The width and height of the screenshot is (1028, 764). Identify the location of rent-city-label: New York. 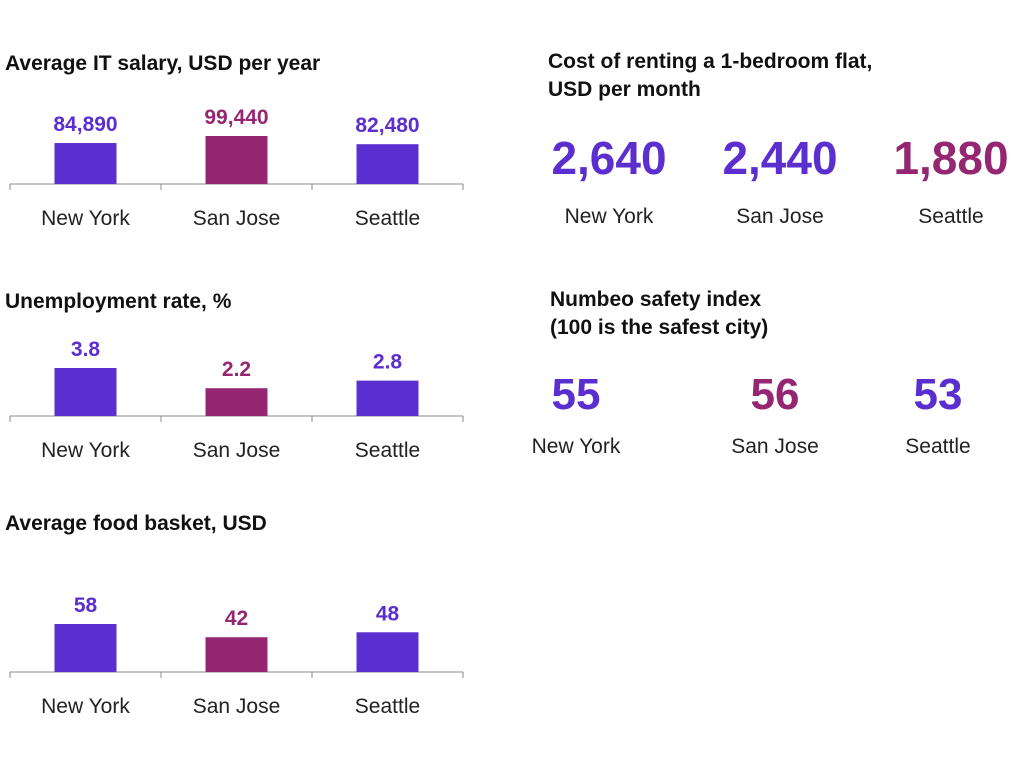
(609, 216).